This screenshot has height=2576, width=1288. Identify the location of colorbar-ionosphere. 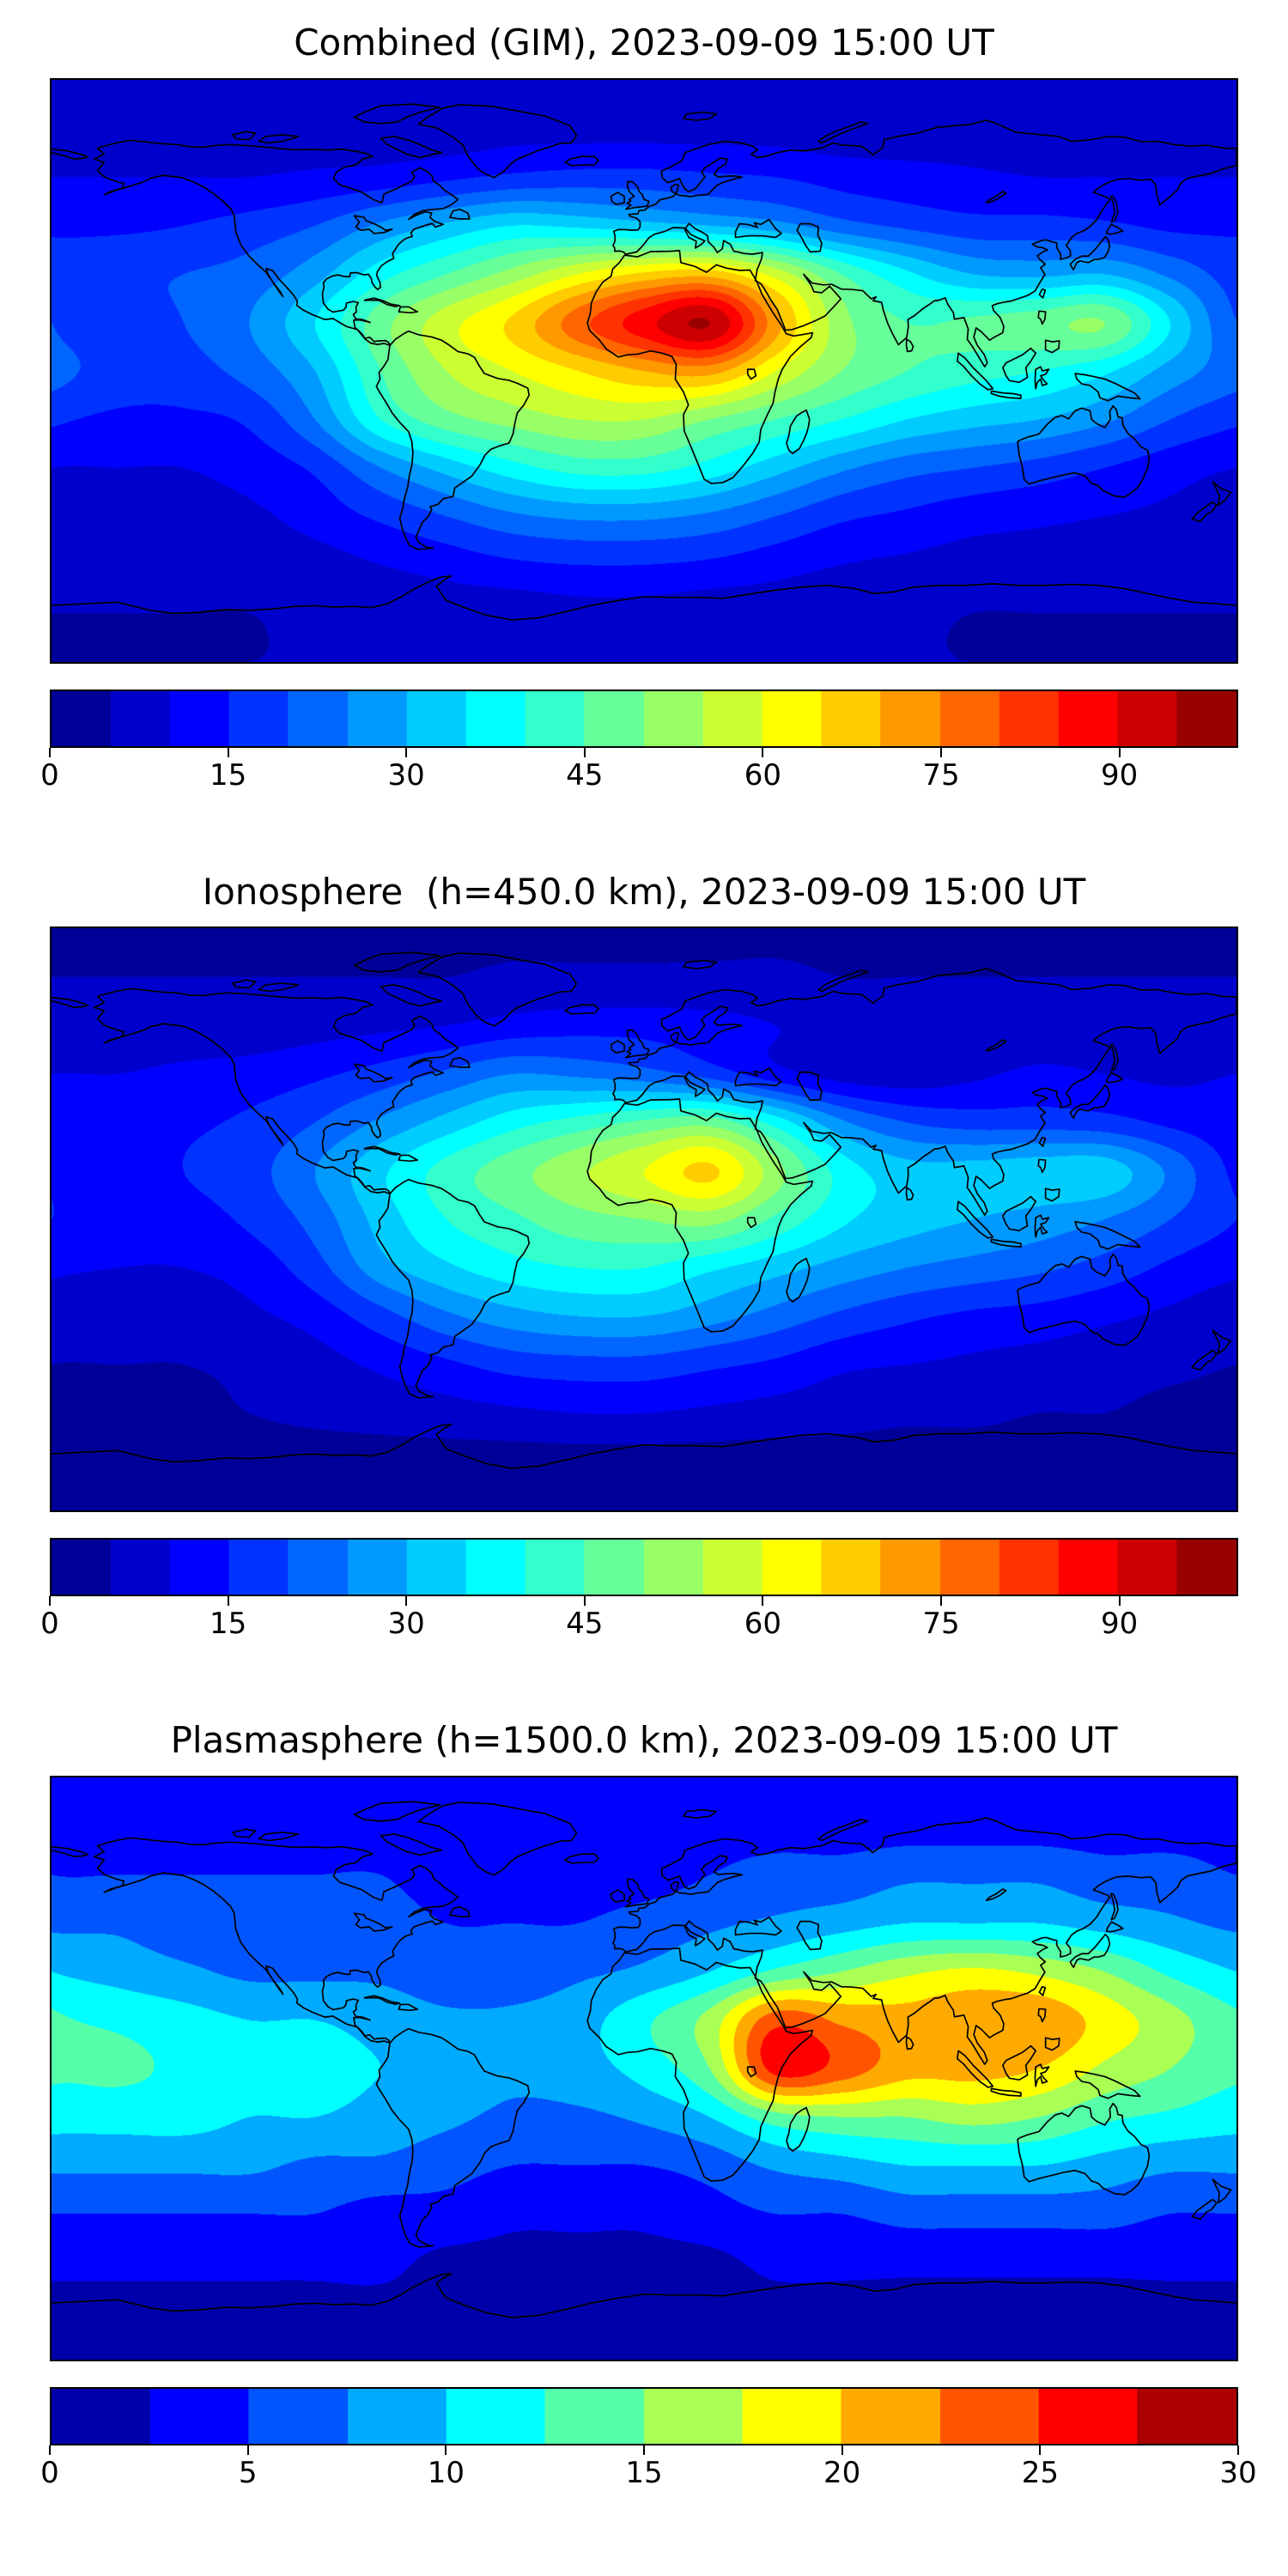
(644, 1567).